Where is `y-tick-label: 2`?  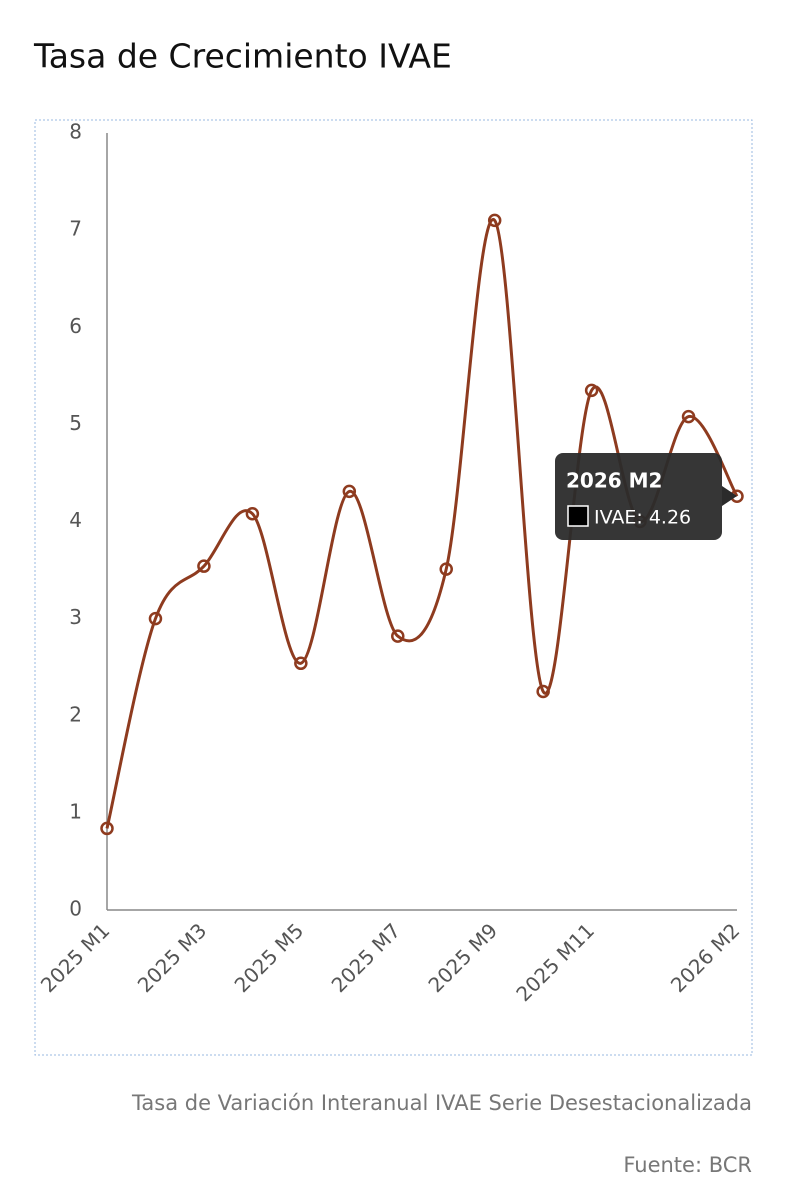 y-tick-label: 2 is located at coordinates (75, 714).